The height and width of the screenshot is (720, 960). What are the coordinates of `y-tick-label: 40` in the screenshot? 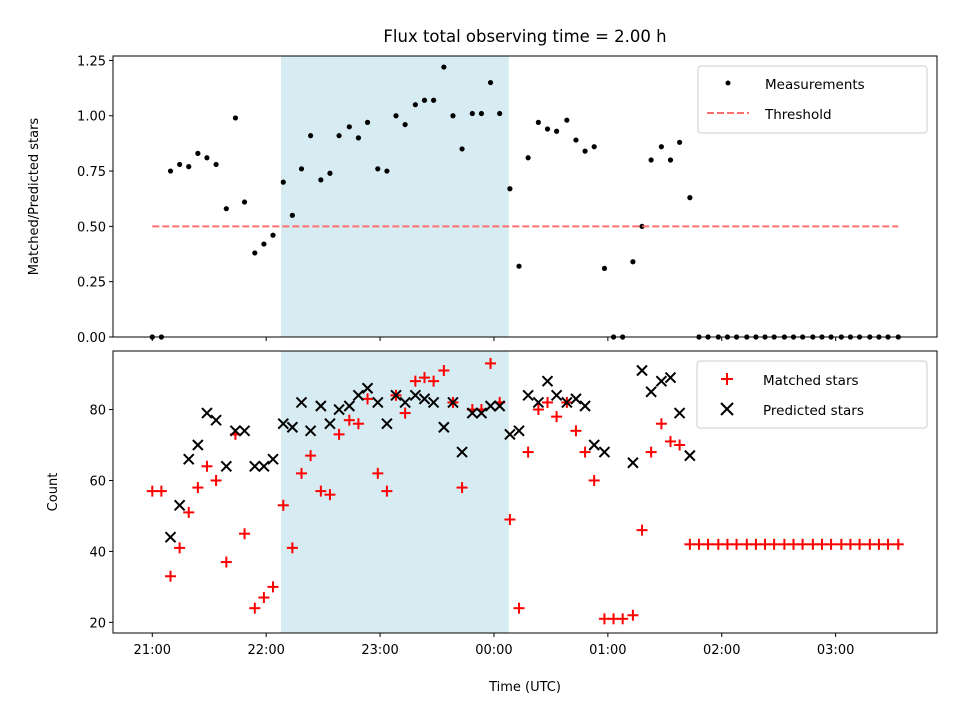 It's located at (97, 552).